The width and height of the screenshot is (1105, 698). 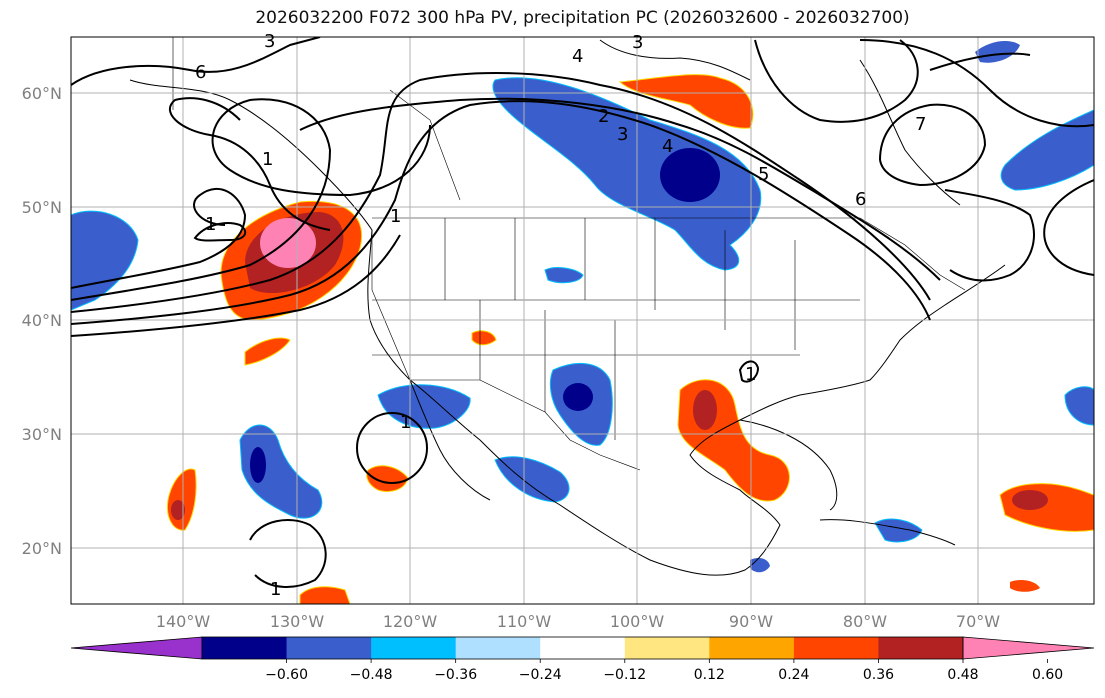 I want to click on lon-label: 140°W, so click(x=183, y=621).